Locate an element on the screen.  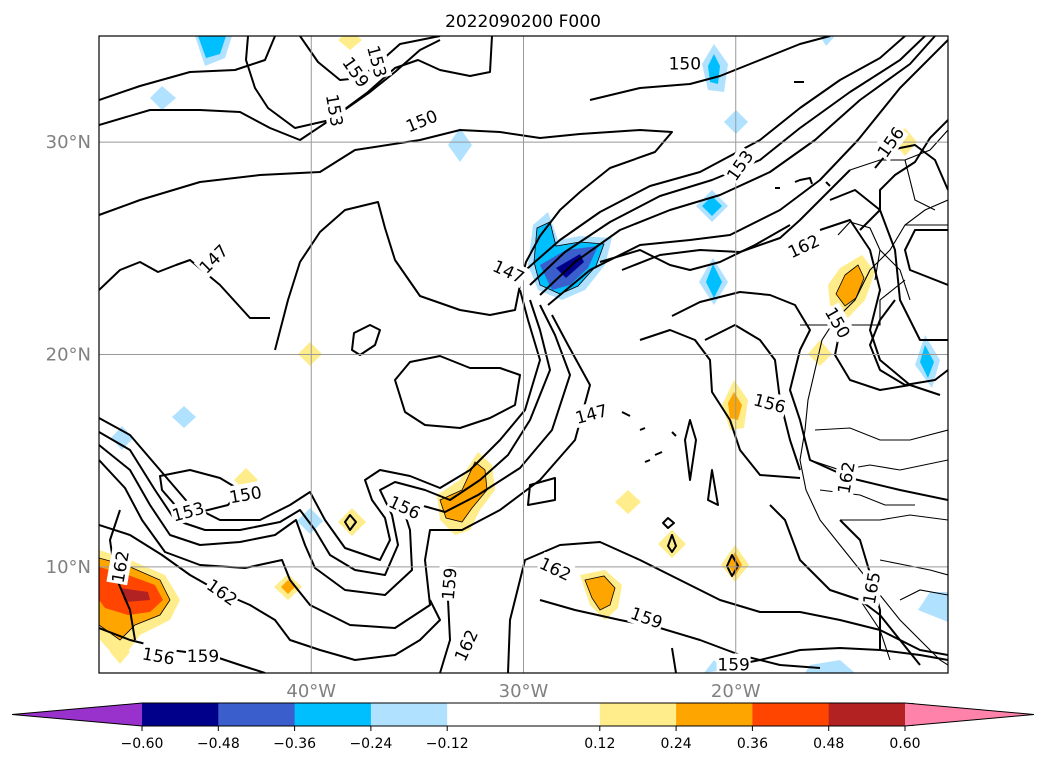
contour-label-group: 156 is located at coordinates (769, 403).